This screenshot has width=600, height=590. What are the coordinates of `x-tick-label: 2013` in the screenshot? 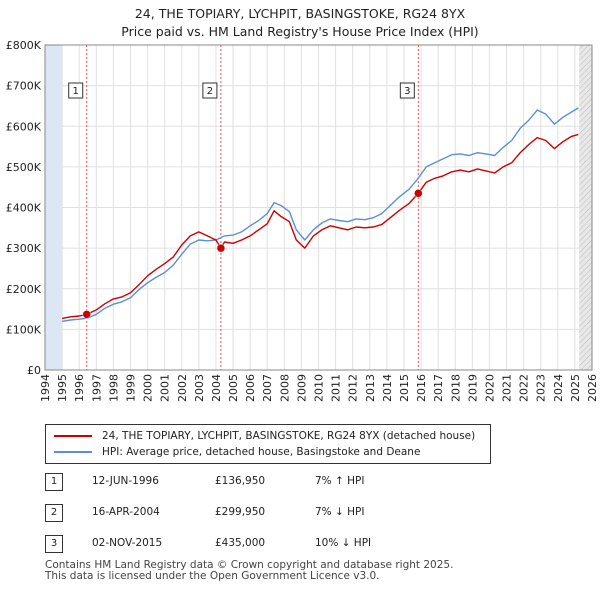 It's located at (370, 388).